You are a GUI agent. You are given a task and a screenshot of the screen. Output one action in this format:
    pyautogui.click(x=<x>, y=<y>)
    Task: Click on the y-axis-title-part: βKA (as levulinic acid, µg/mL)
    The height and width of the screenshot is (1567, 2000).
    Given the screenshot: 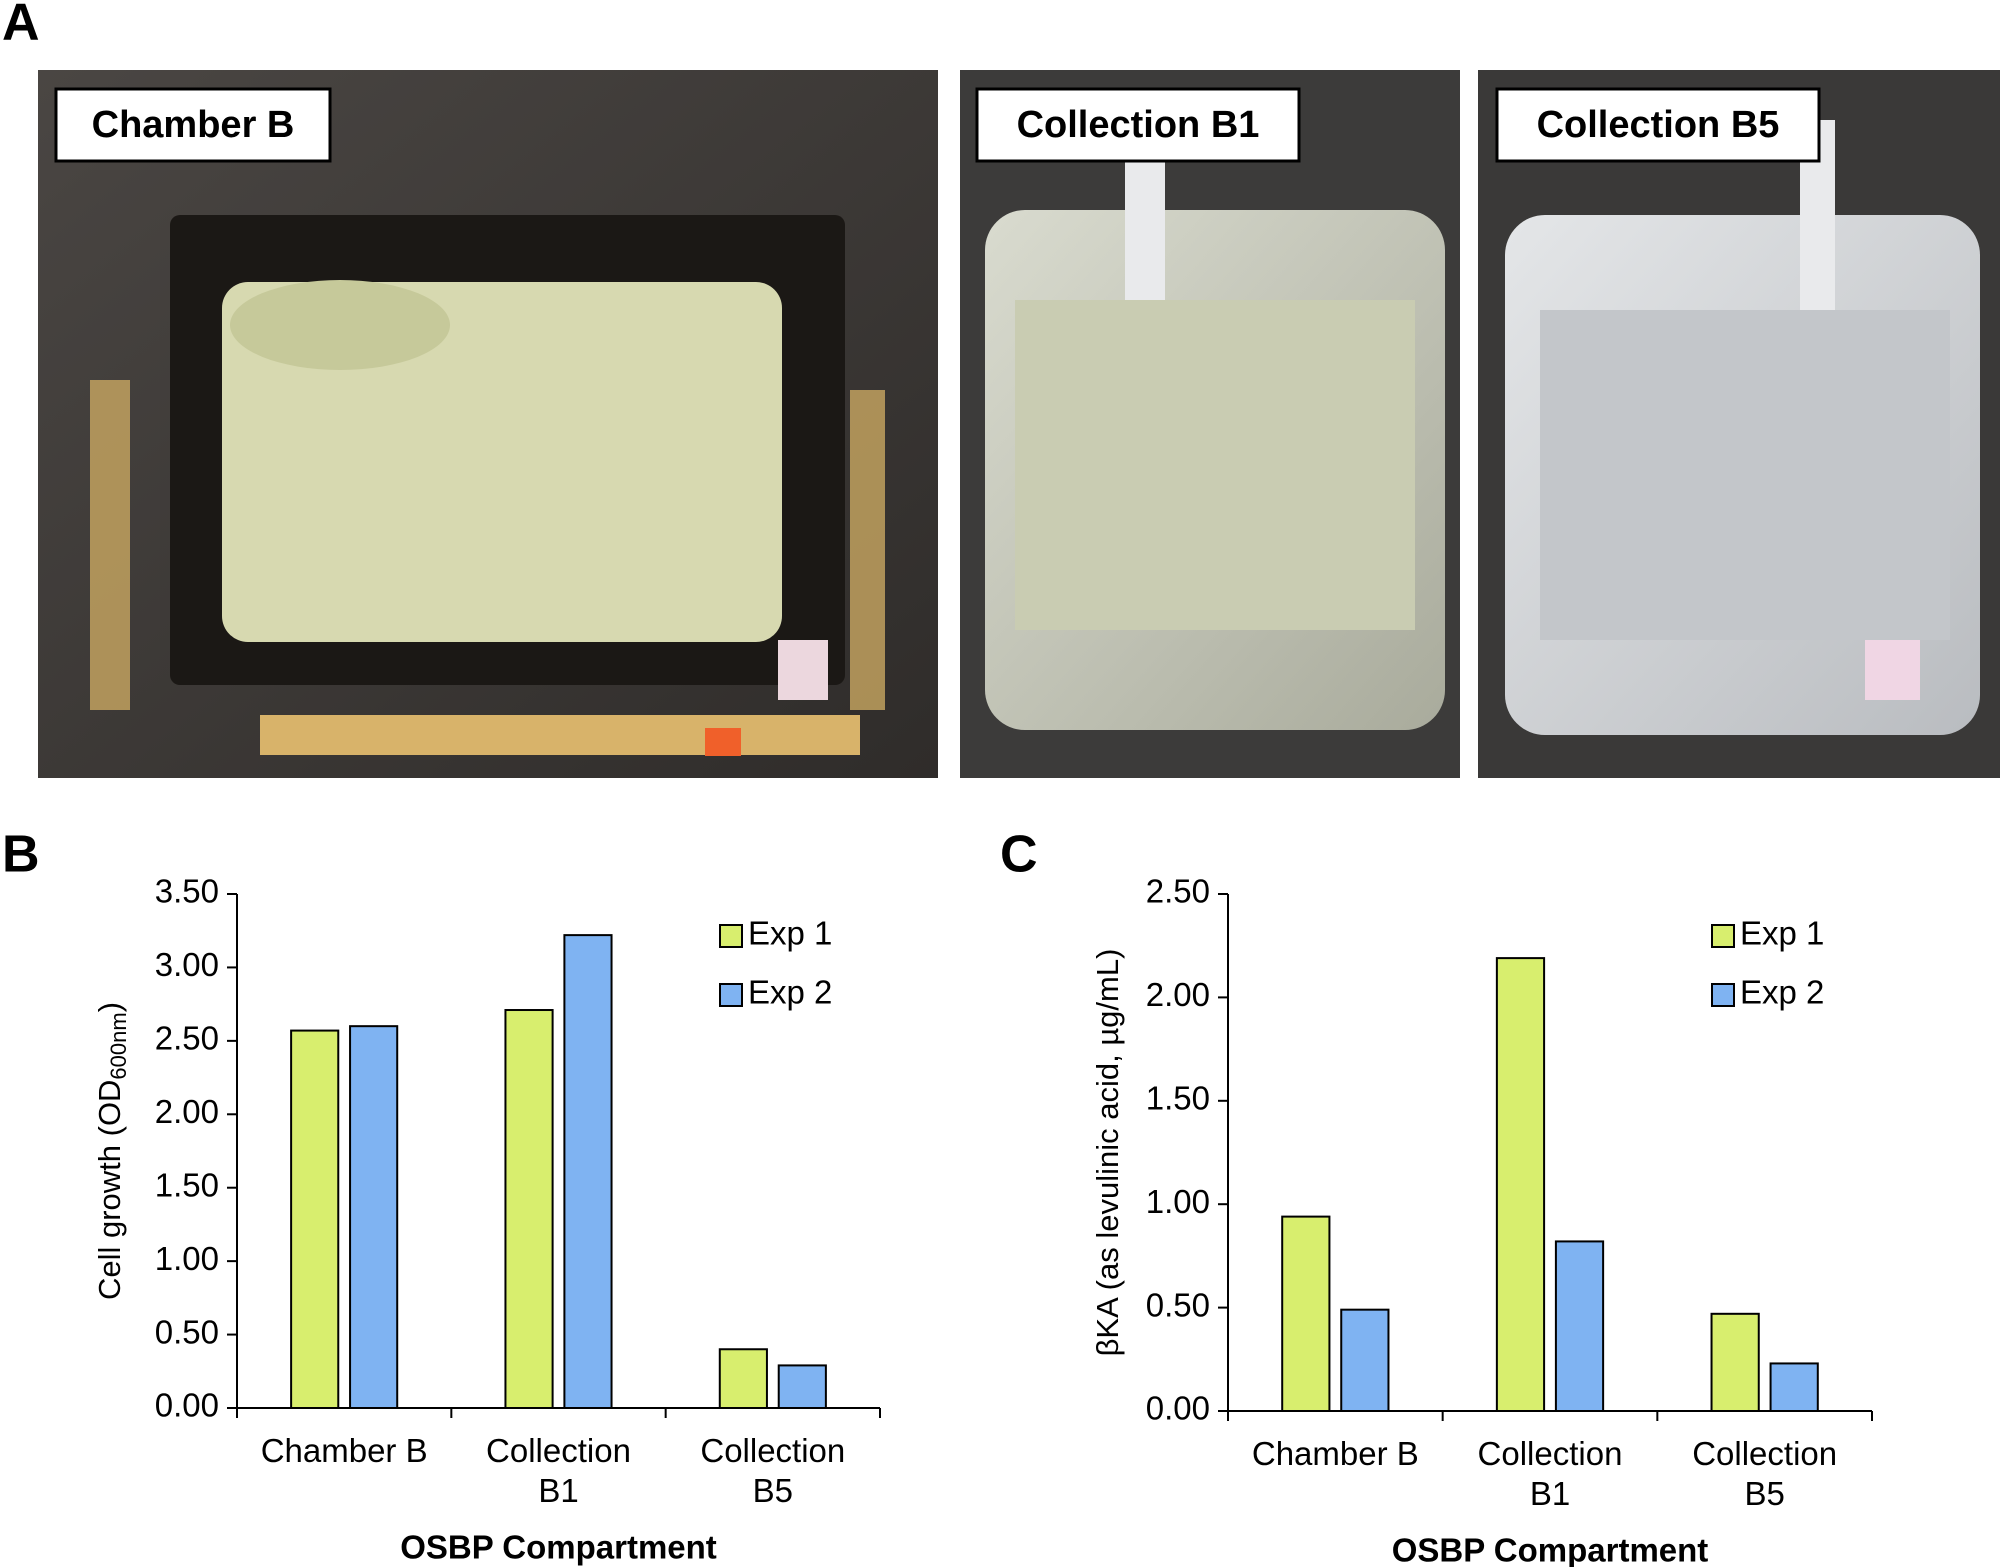 What is the action you would take?
    pyautogui.click(x=1107, y=1153)
    